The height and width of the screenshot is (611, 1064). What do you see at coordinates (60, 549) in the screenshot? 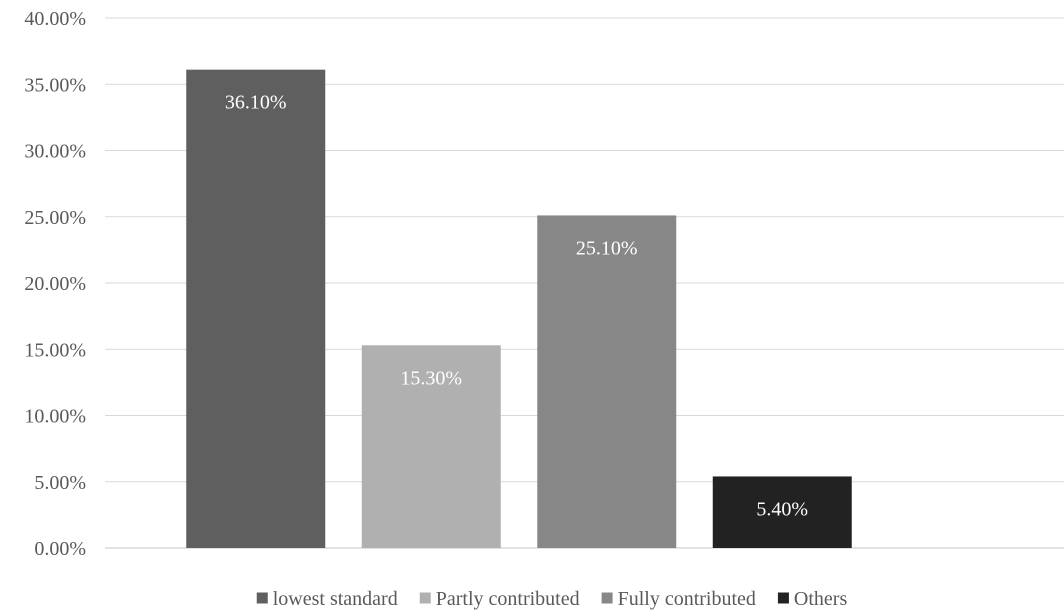
I see `y-tick-label: 0.00%` at bounding box center [60, 549].